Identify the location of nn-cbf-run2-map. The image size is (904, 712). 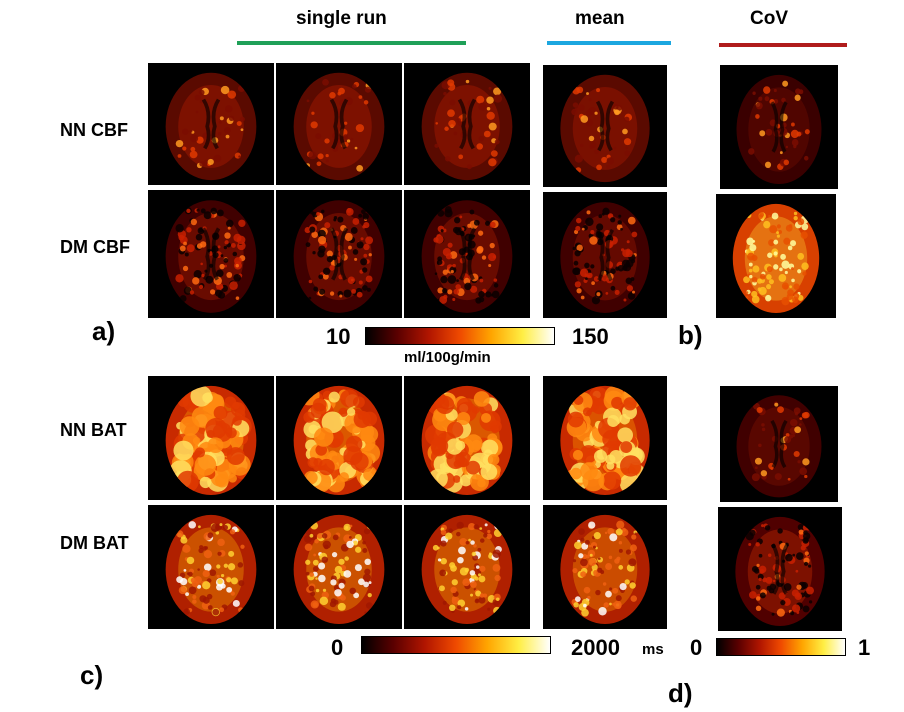
(339, 124).